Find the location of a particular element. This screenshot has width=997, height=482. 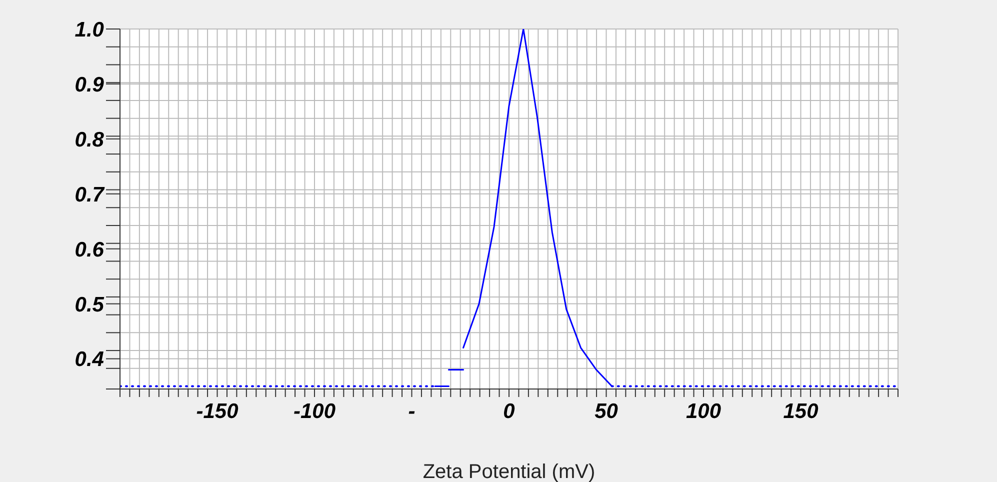

y-tick-label: 1.0 is located at coordinates (89, 30).